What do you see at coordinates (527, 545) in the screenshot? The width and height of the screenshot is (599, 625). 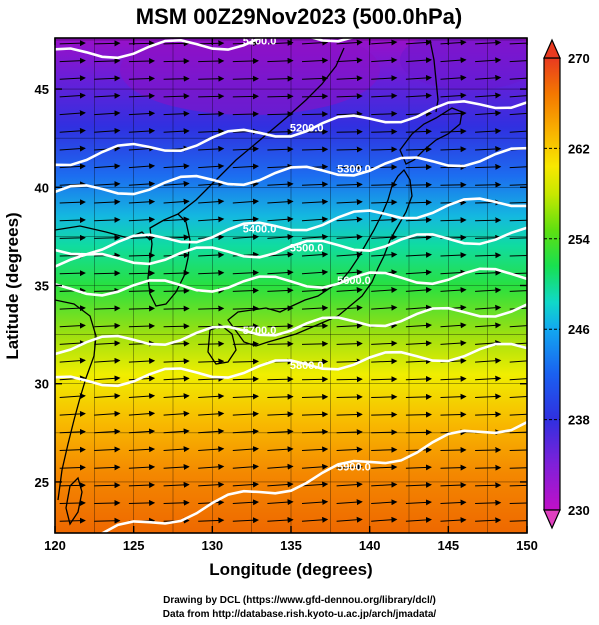 I see `x-tick-label: 150` at bounding box center [527, 545].